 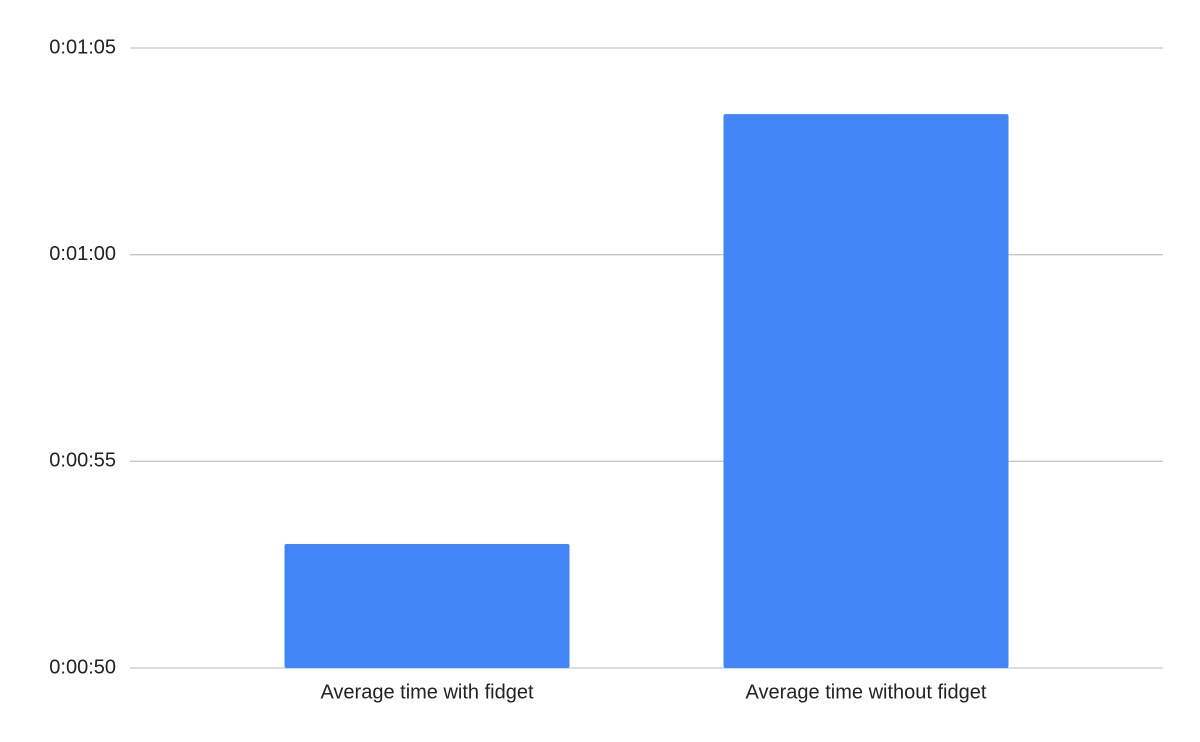 I want to click on y-tick-label: 0:01:00, so click(x=82, y=254).